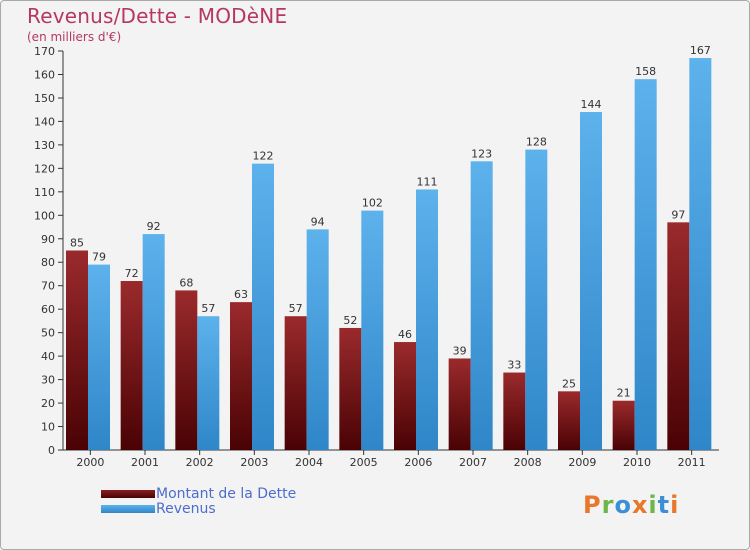 The image size is (750, 550). Describe the element at coordinates (700, 50) in the screenshot. I see `data-label-revenus: 167` at that location.